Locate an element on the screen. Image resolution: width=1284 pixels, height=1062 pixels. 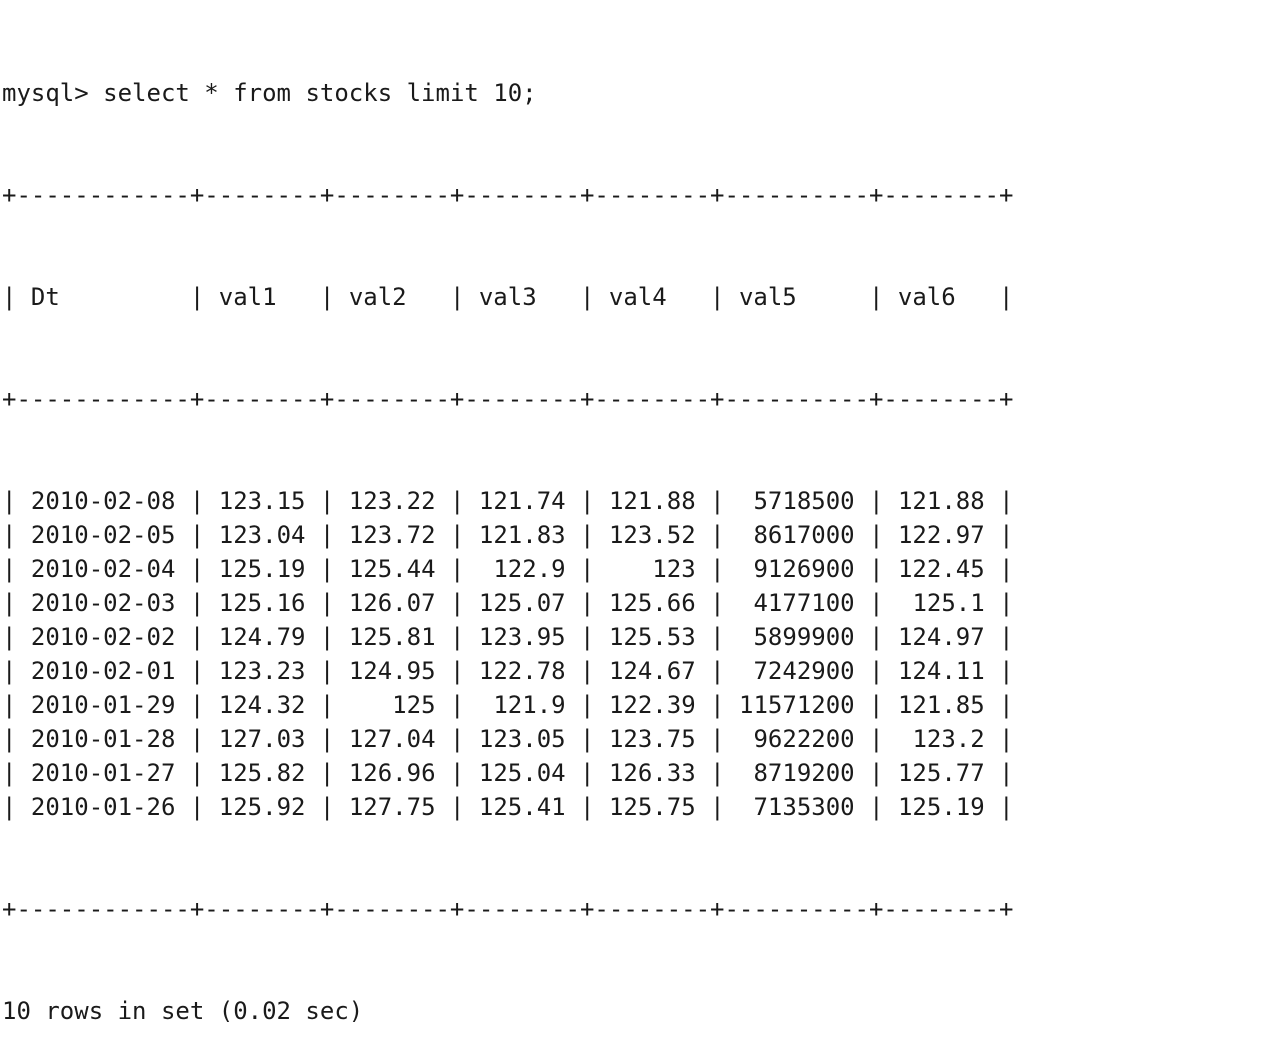
table-cell-dt: 2010-01-26 is located at coordinates (103, 807).